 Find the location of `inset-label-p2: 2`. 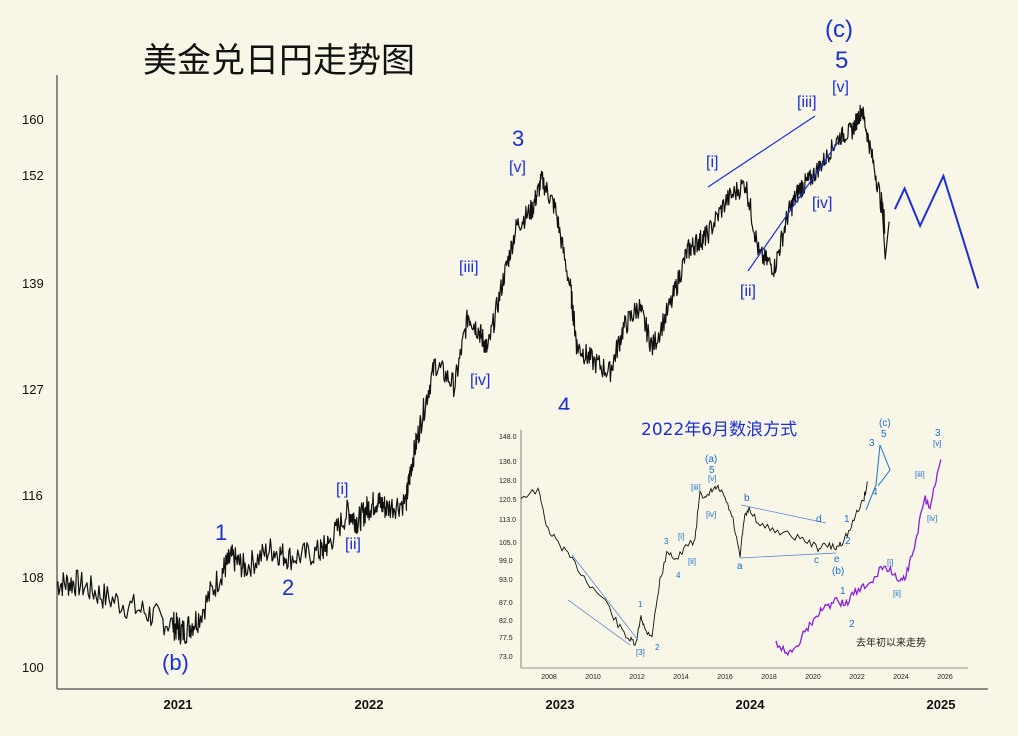

inset-label-p2: 2 is located at coordinates (852, 624).